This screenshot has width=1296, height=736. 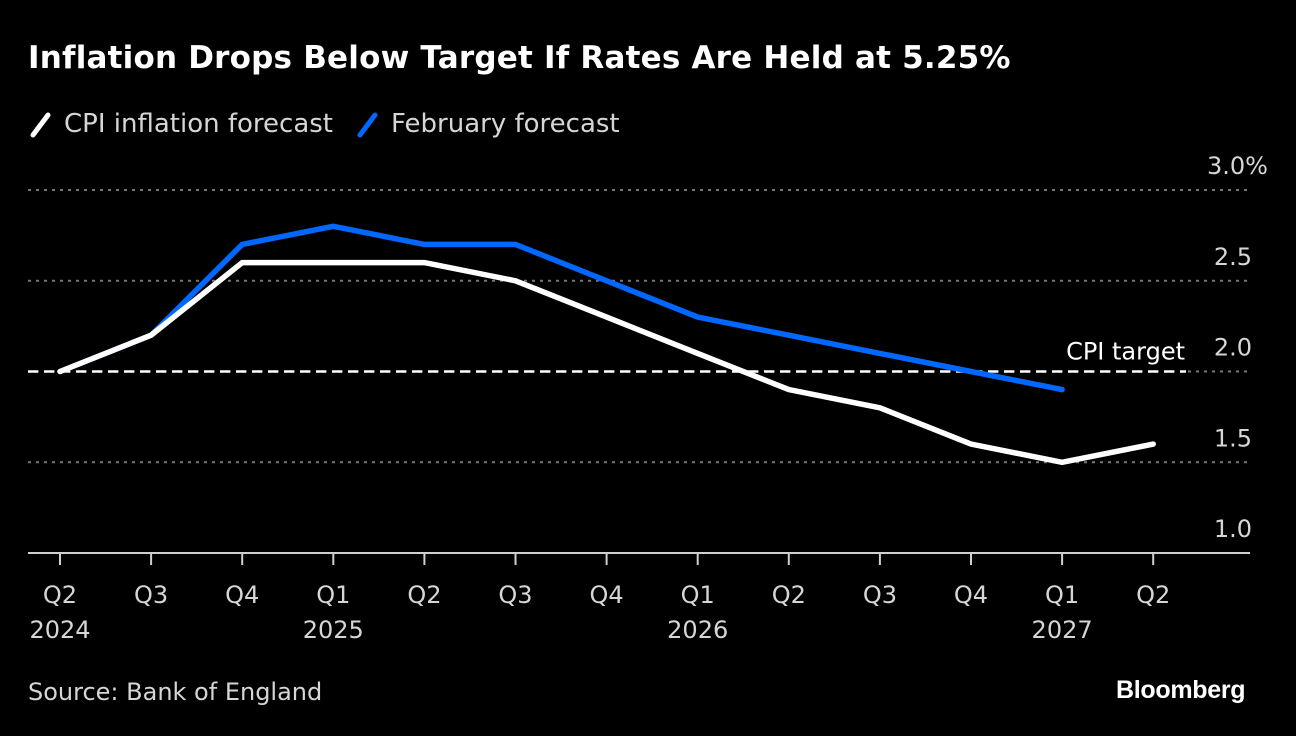 What do you see at coordinates (607, 355) in the screenshot?
I see `cpi-target-reference: CPI target` at bounding box center [607, 355].